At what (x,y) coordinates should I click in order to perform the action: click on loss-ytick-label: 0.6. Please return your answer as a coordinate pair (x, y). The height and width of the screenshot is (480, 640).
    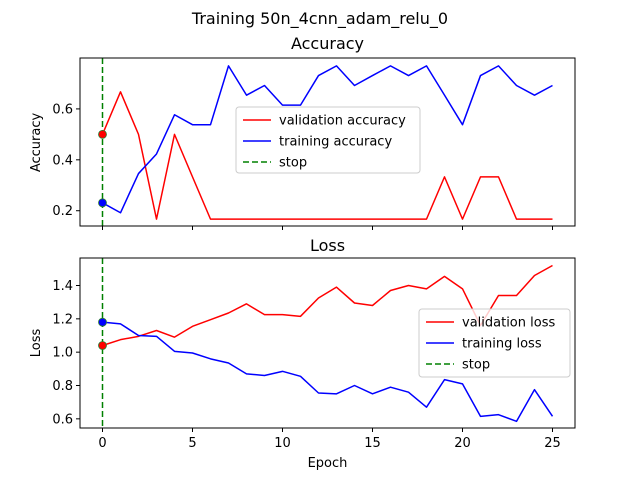
    Looking at the image, I should click on (62, 419).